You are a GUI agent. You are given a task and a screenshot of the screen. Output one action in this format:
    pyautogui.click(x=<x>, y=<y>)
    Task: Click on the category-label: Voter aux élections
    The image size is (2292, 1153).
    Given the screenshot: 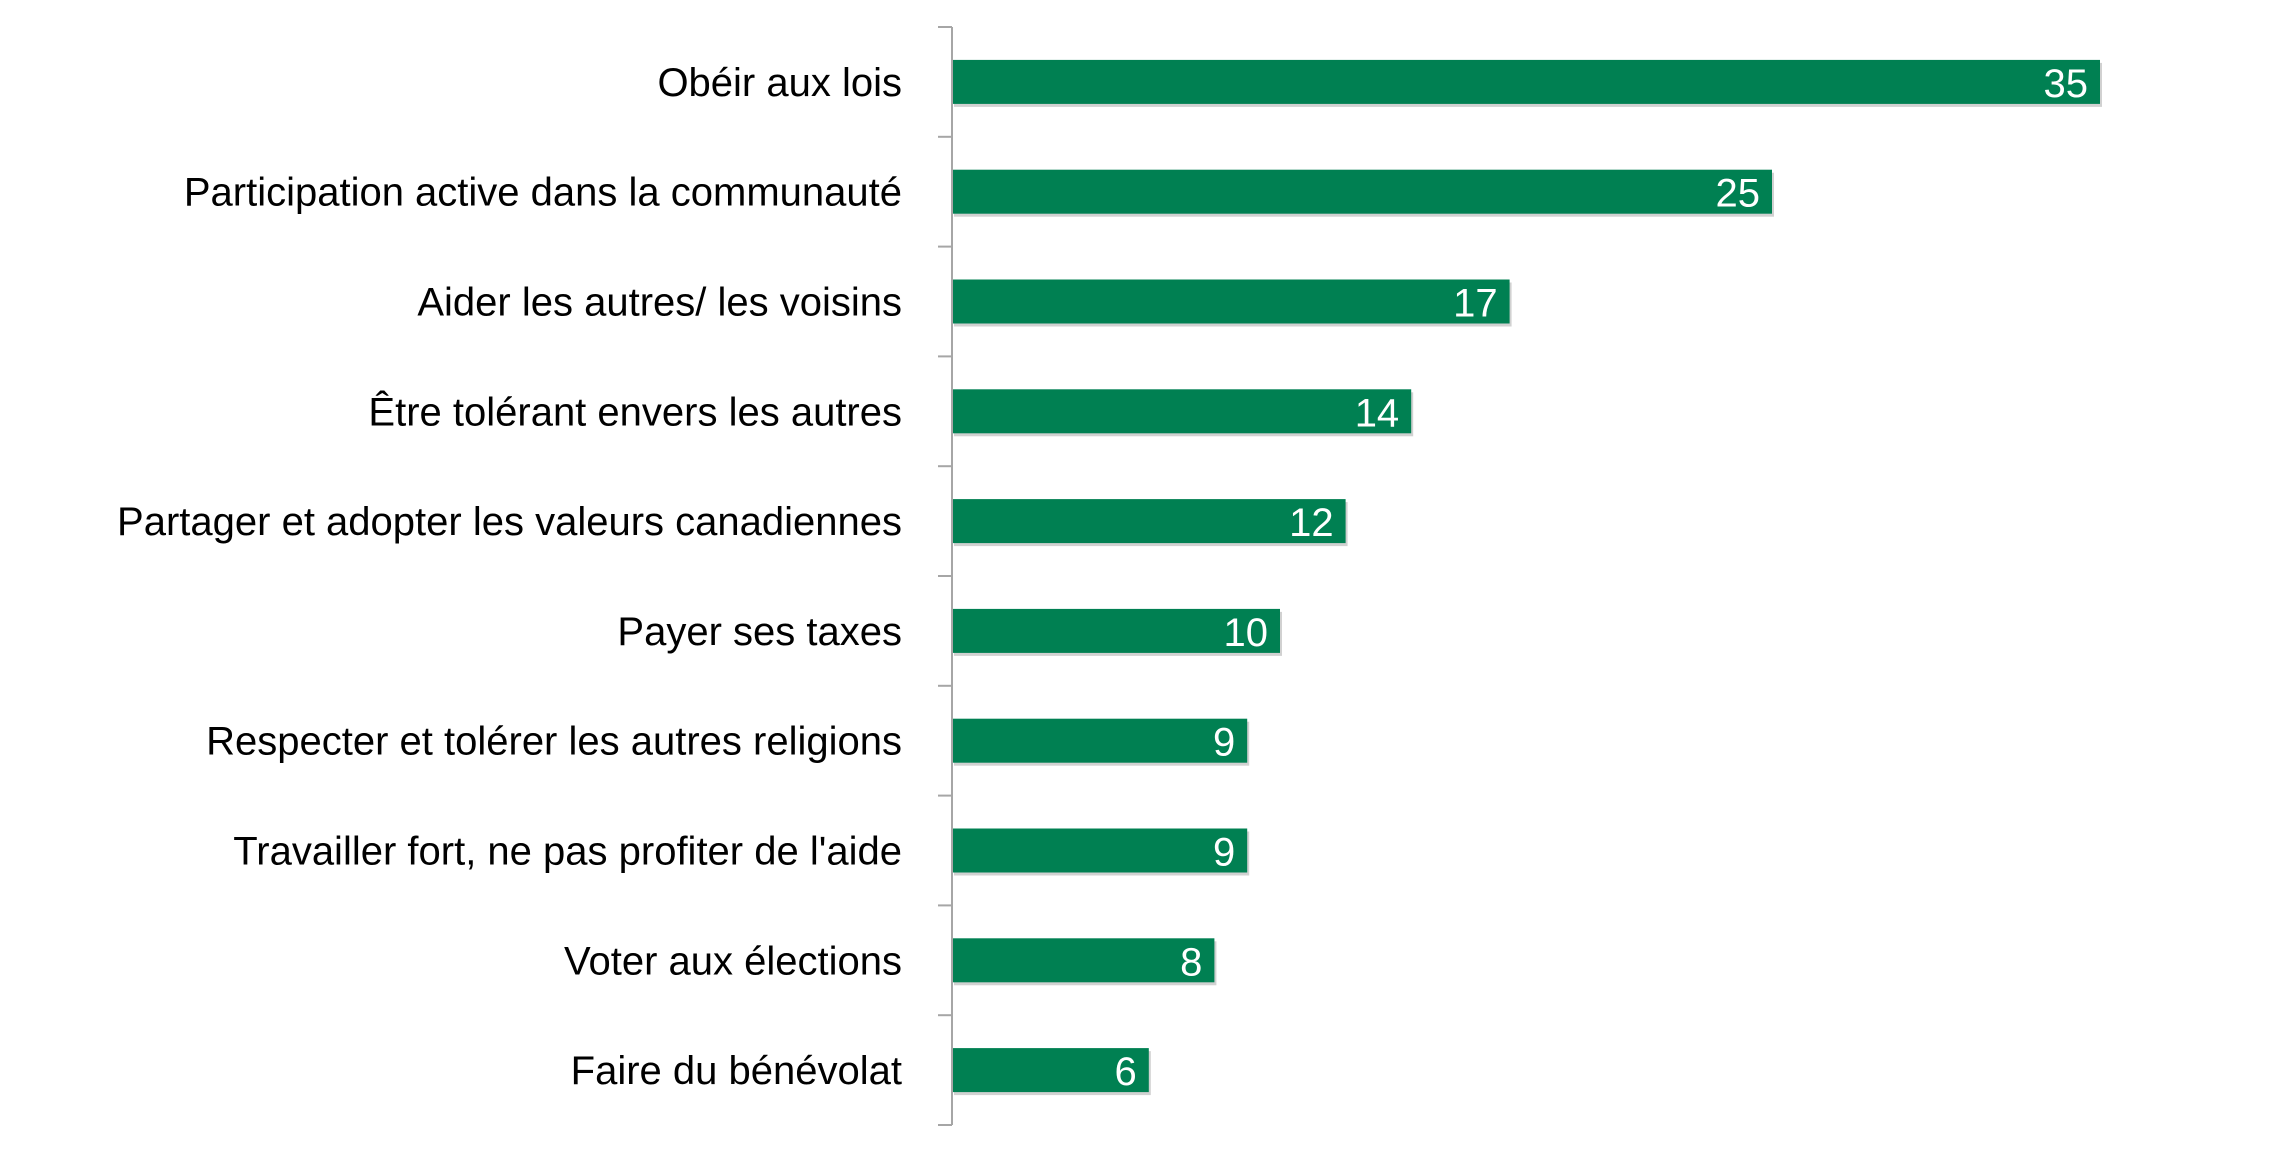 What is the action you would take?
    pyautogui.click(x=733, y=961)
    